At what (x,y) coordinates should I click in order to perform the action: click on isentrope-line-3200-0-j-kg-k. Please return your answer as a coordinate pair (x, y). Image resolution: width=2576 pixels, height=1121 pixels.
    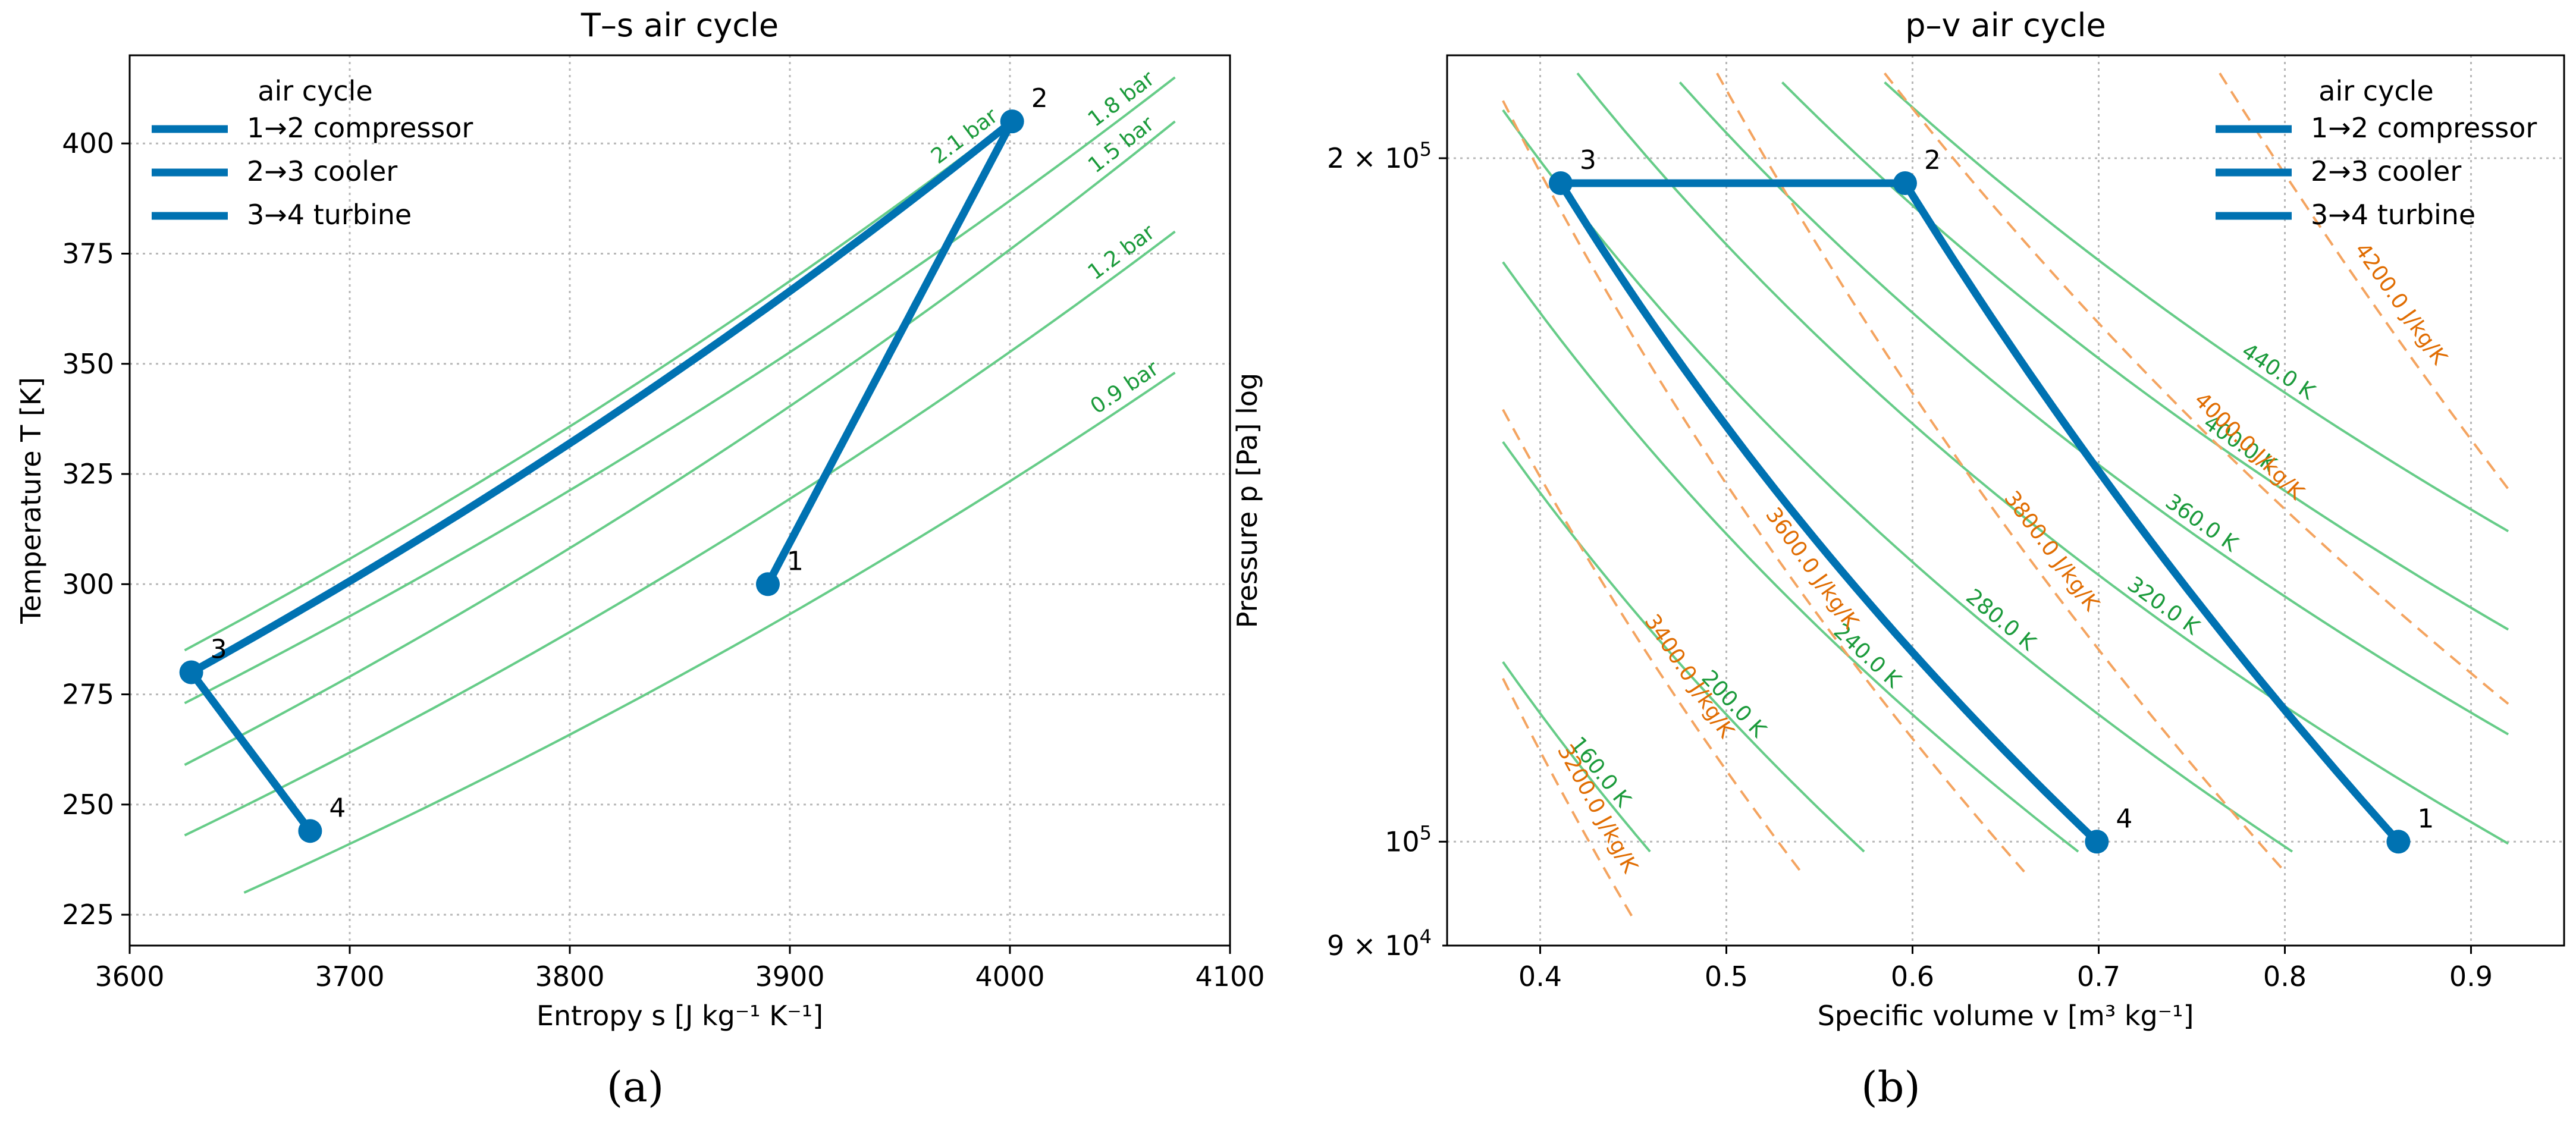
    Looking at the image, I should click on (1568, 798).